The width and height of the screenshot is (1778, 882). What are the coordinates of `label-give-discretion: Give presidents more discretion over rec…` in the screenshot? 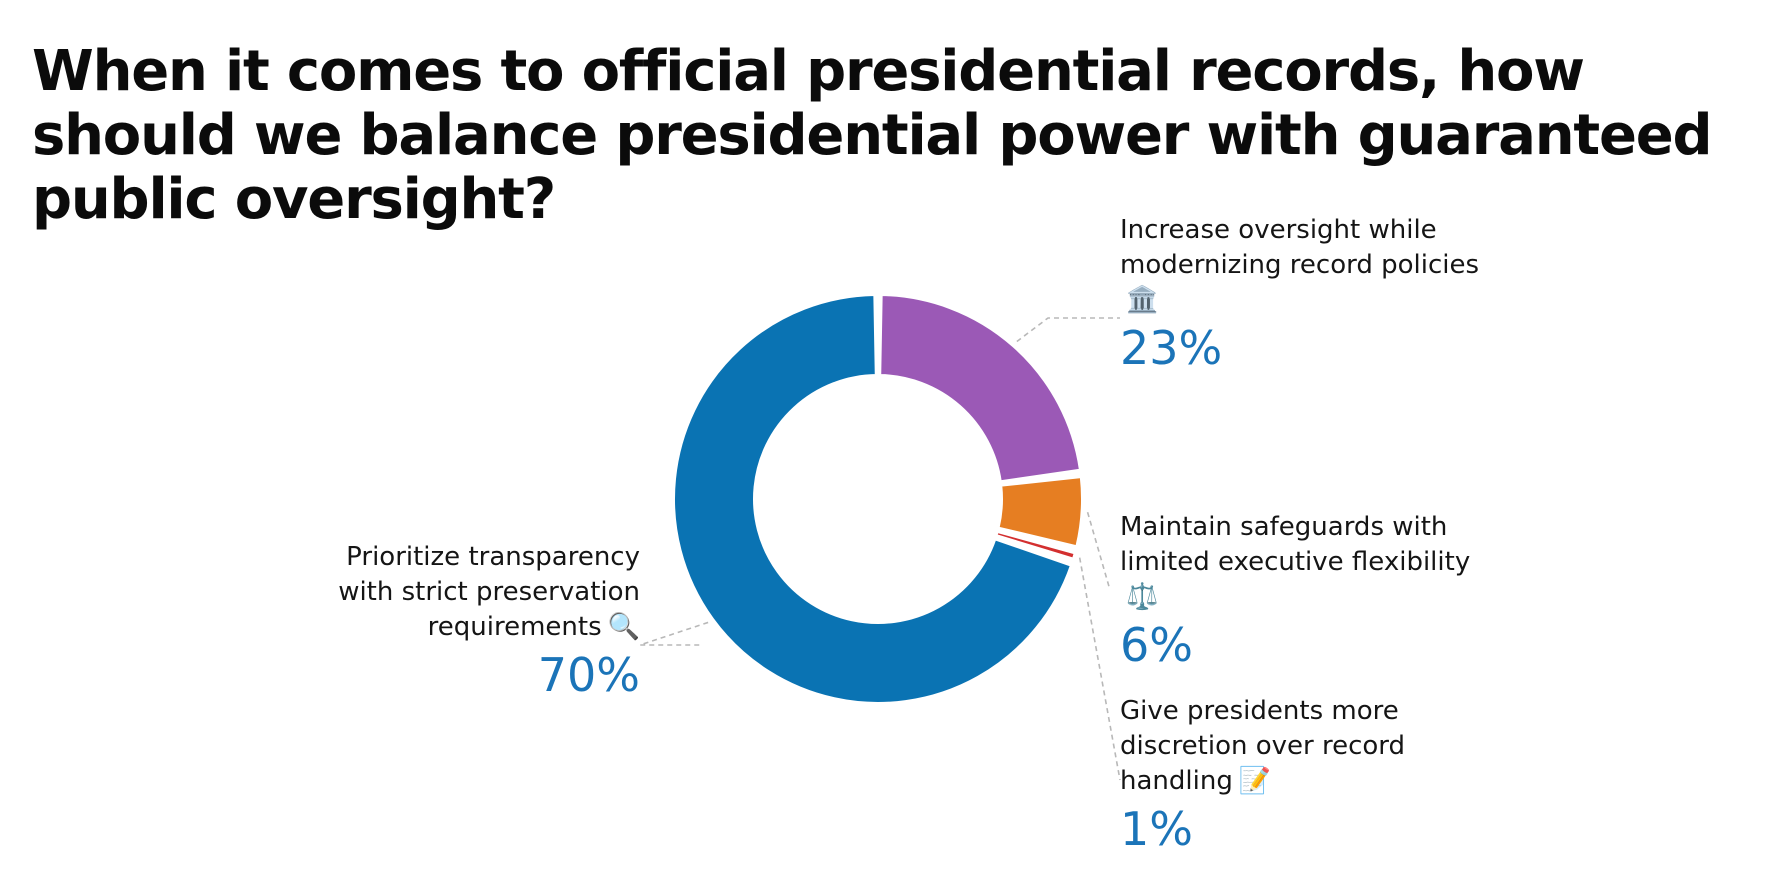 It's located at (1290, 775).